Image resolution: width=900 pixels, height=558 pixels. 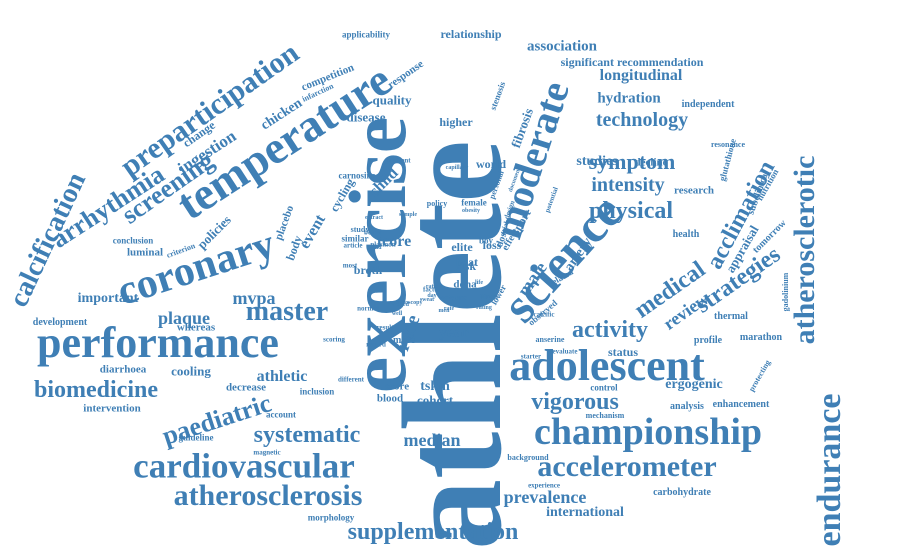 What do you see at coordinates (466, 266) in the screenshot?
I see `word-risk: risk` at bounding box center [466, 266].